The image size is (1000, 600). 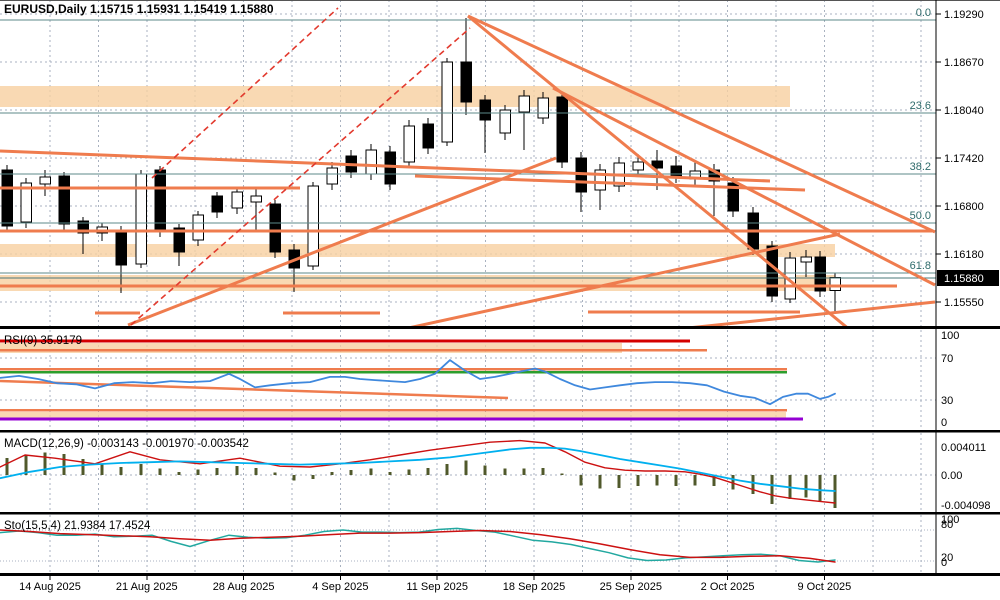 What do you see at coordinates (951, 476) in the screenshot?
I see `macd-axis-label: 0.00` at bounding box center [951, 476].